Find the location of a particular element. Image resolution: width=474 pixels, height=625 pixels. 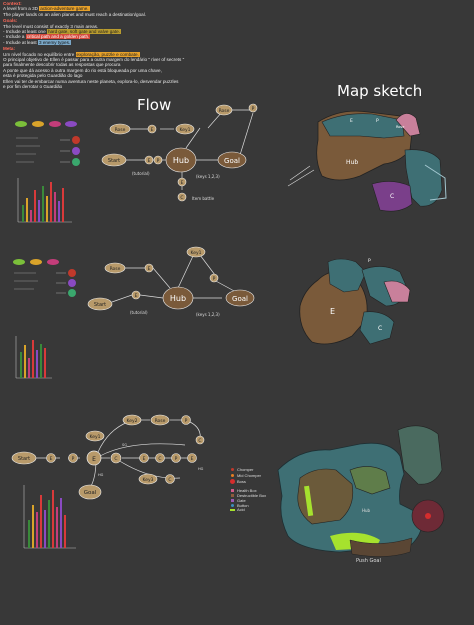

svg-text: Start is located at coordinates (100, 305).